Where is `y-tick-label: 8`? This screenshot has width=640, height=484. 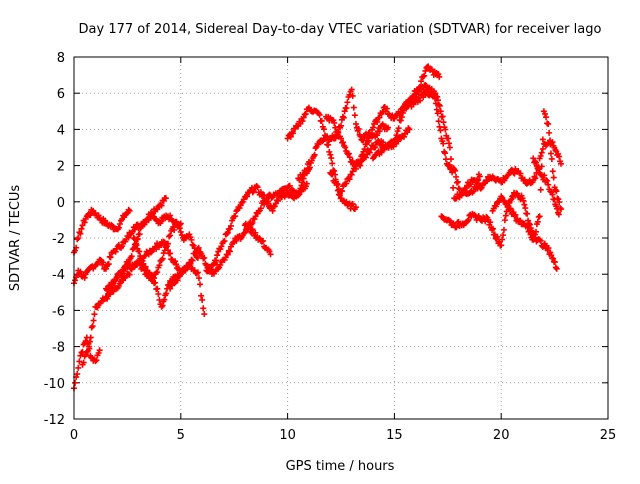
y-tick-label: 8 is located at coordinates (61, 58).